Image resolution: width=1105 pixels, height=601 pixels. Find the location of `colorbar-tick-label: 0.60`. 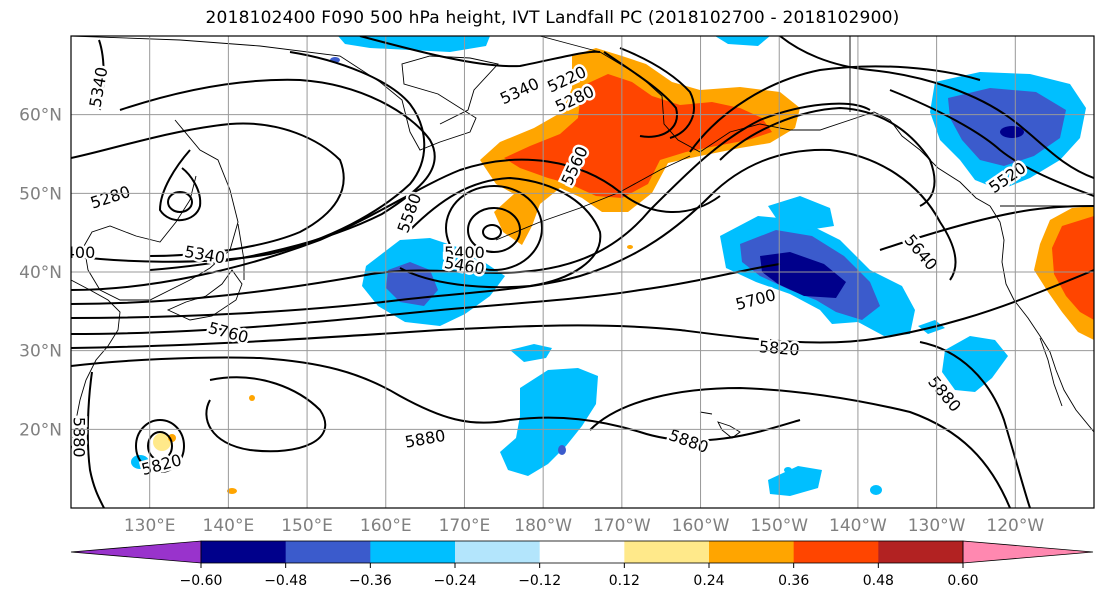

colorbar-tick-label: 0.60 is located at coordinates (962, 581).